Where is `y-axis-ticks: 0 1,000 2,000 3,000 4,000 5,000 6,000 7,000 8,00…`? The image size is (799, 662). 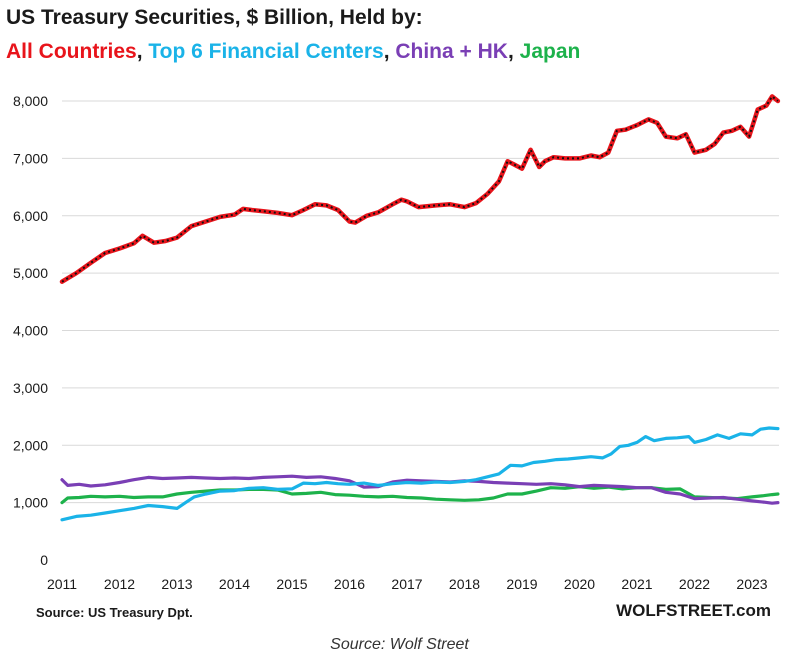 y-axis-ticks: 0 1,000 2,000 3,000 4,000 5,000 6,000 7,000 8,00… is located at coordinates (30, 330).